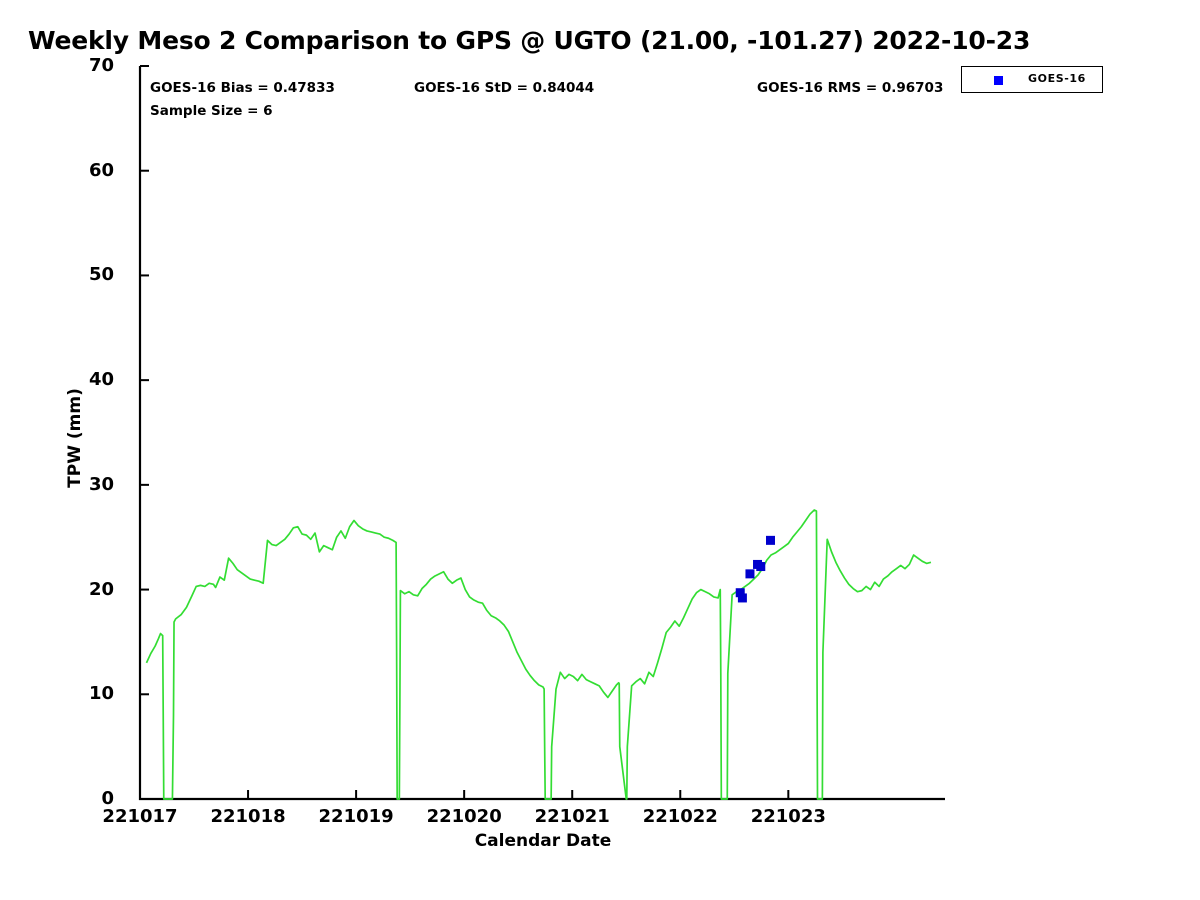  What do you see at coordinates (101, 65) in the screenshot?
I see `y-tick-label: 70` at bounding box center [101, 65].